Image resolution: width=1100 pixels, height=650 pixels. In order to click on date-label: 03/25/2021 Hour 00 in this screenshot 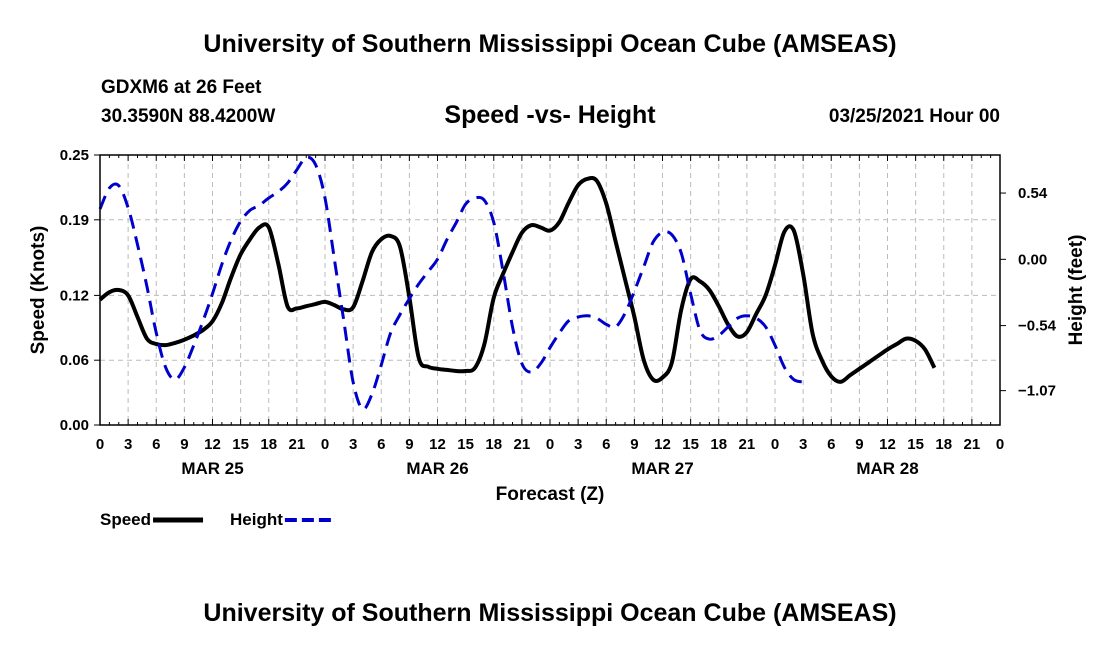, I will do `click(914, 116)`.